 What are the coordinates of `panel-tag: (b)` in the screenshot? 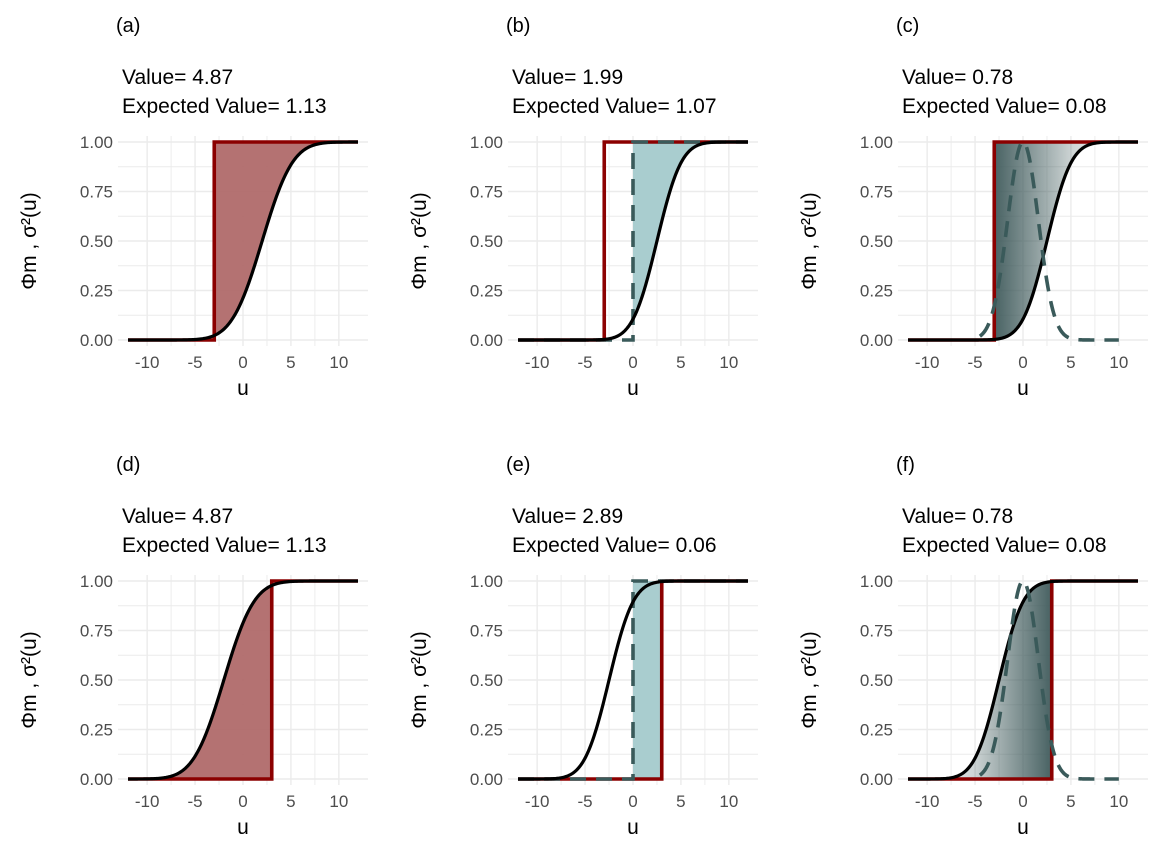 It's located at (518, 26).